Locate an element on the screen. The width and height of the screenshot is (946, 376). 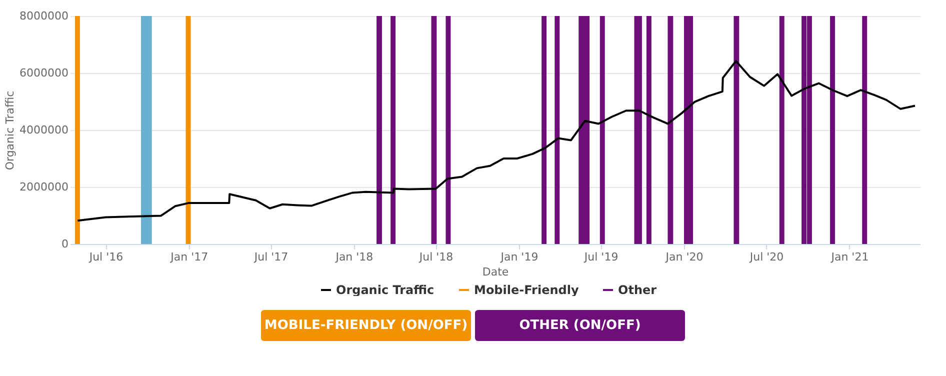
x-axis-title: Date is located at coordinates (495, 272).